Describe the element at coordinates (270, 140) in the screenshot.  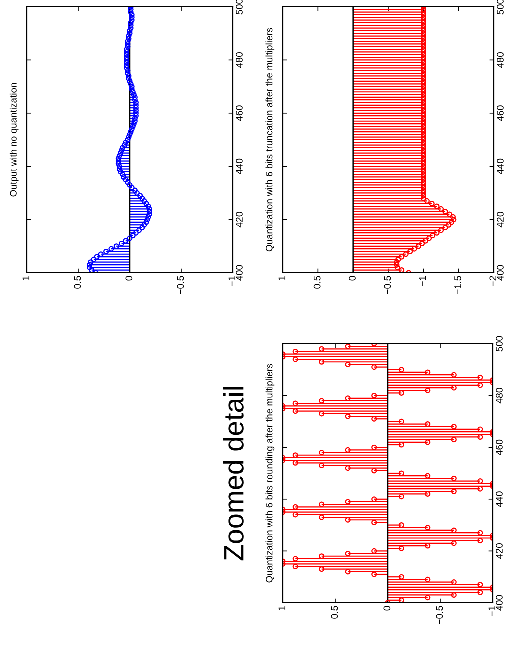
I see `text: Quantization with 6 bits truncation after the multipliers` at that location.